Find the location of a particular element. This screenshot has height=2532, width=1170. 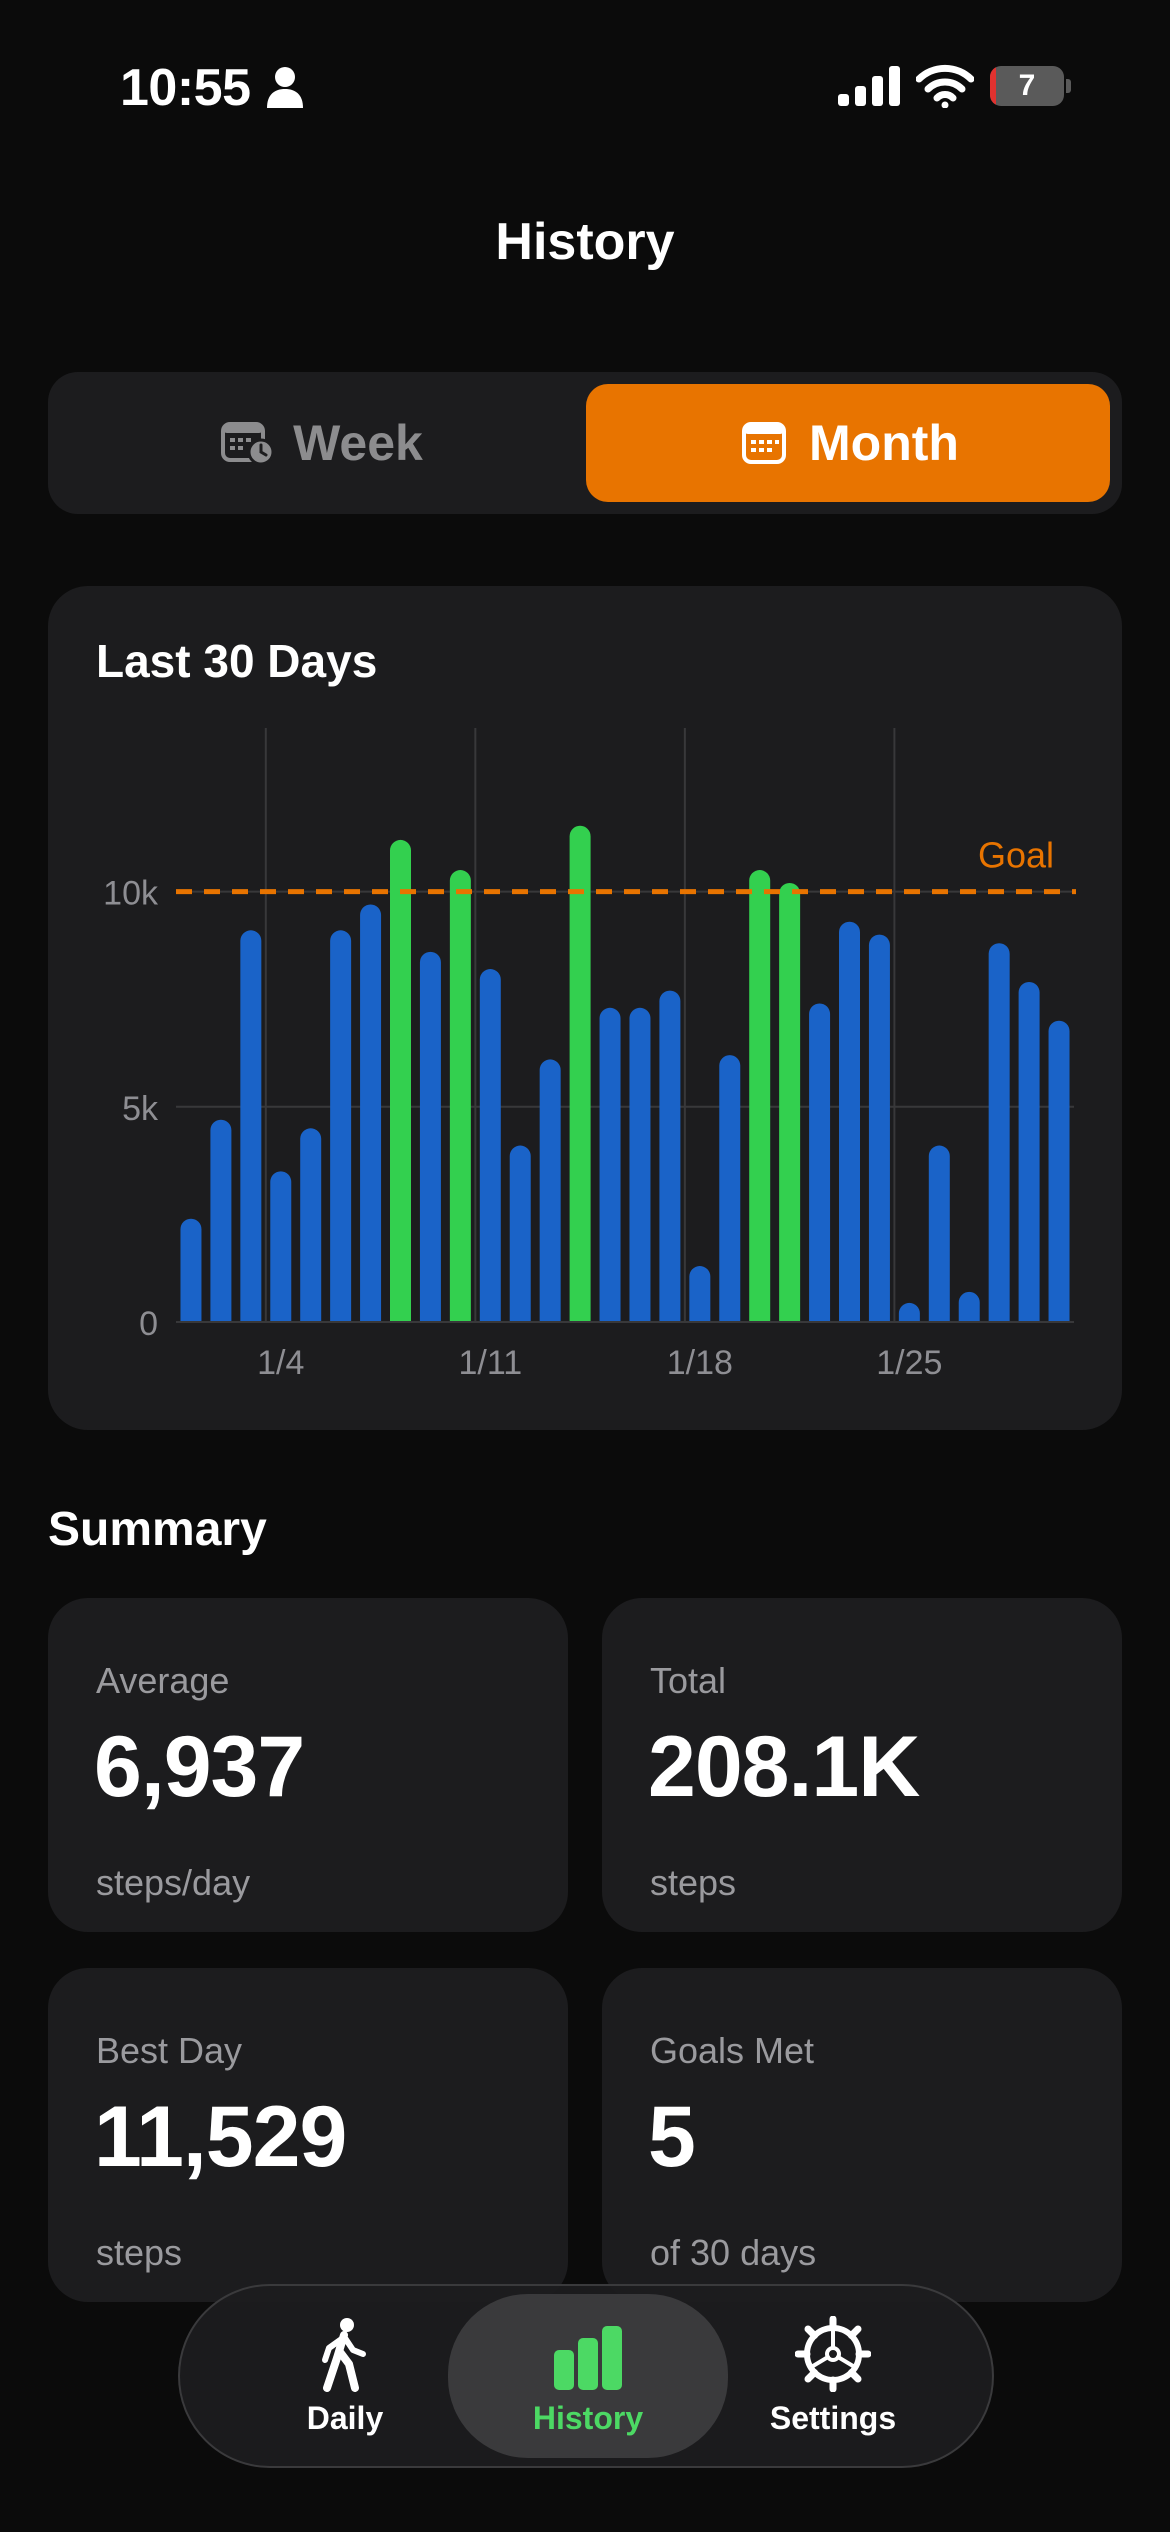

total-value: 208.1K is located at coordinates (784, 1767).